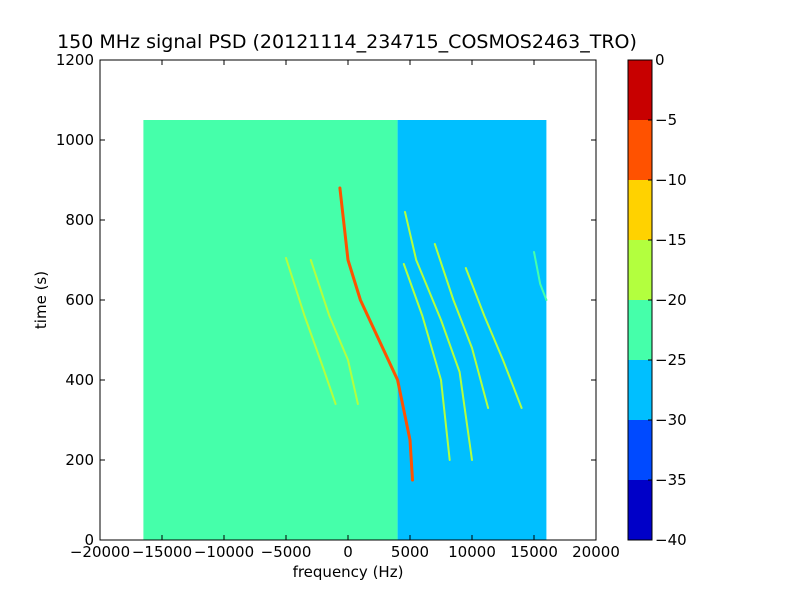  What do you see at coordinates (596, 552) in the screenshot?
I see `x-tick-label: 20000` at bounding box center [596, 552].